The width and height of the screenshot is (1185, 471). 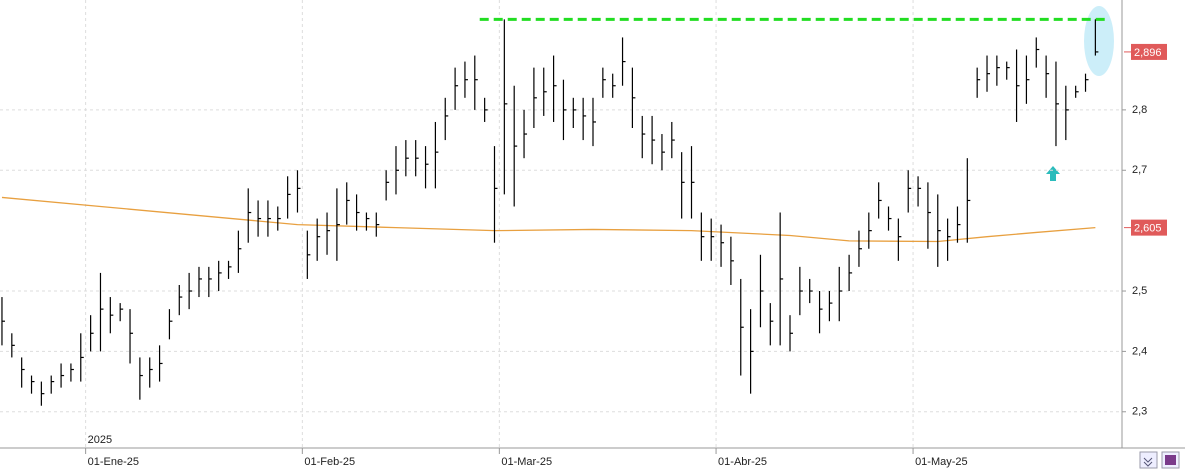 I want to click on x-tick-label: 01-Ene-25, so click(x=113, y=462).